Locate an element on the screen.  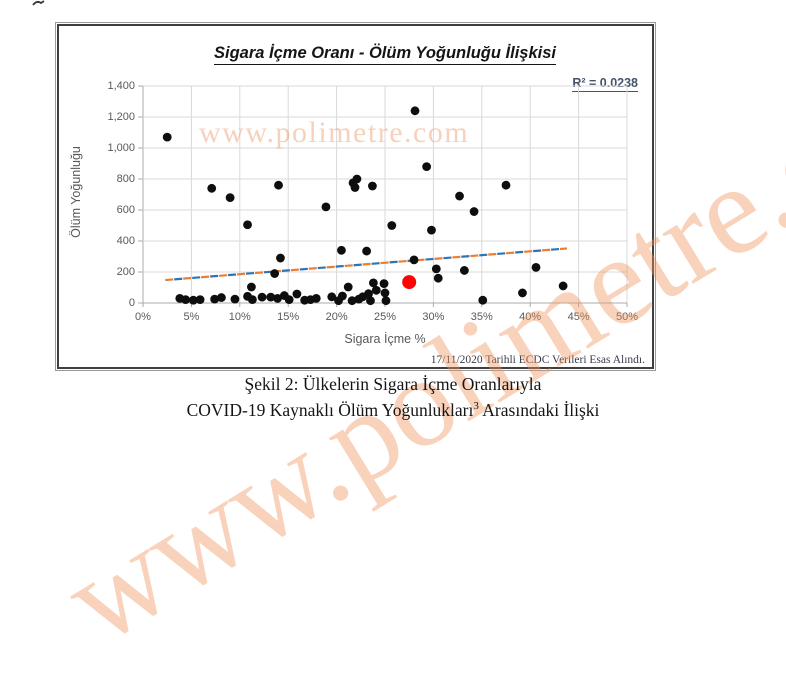
x-tick-label: 45% is located at coordinates (578, 317).